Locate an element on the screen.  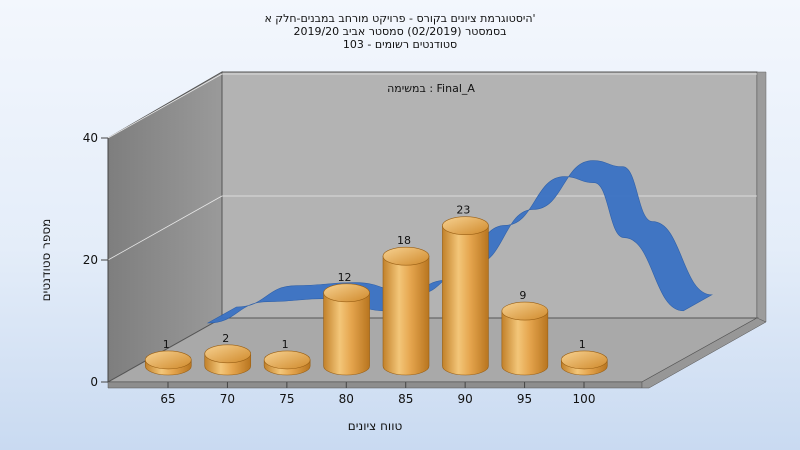
title-line-2: בסמסטר (02/2019) סמסטר אביב 2019/20 is located at coordinates (399, 31).